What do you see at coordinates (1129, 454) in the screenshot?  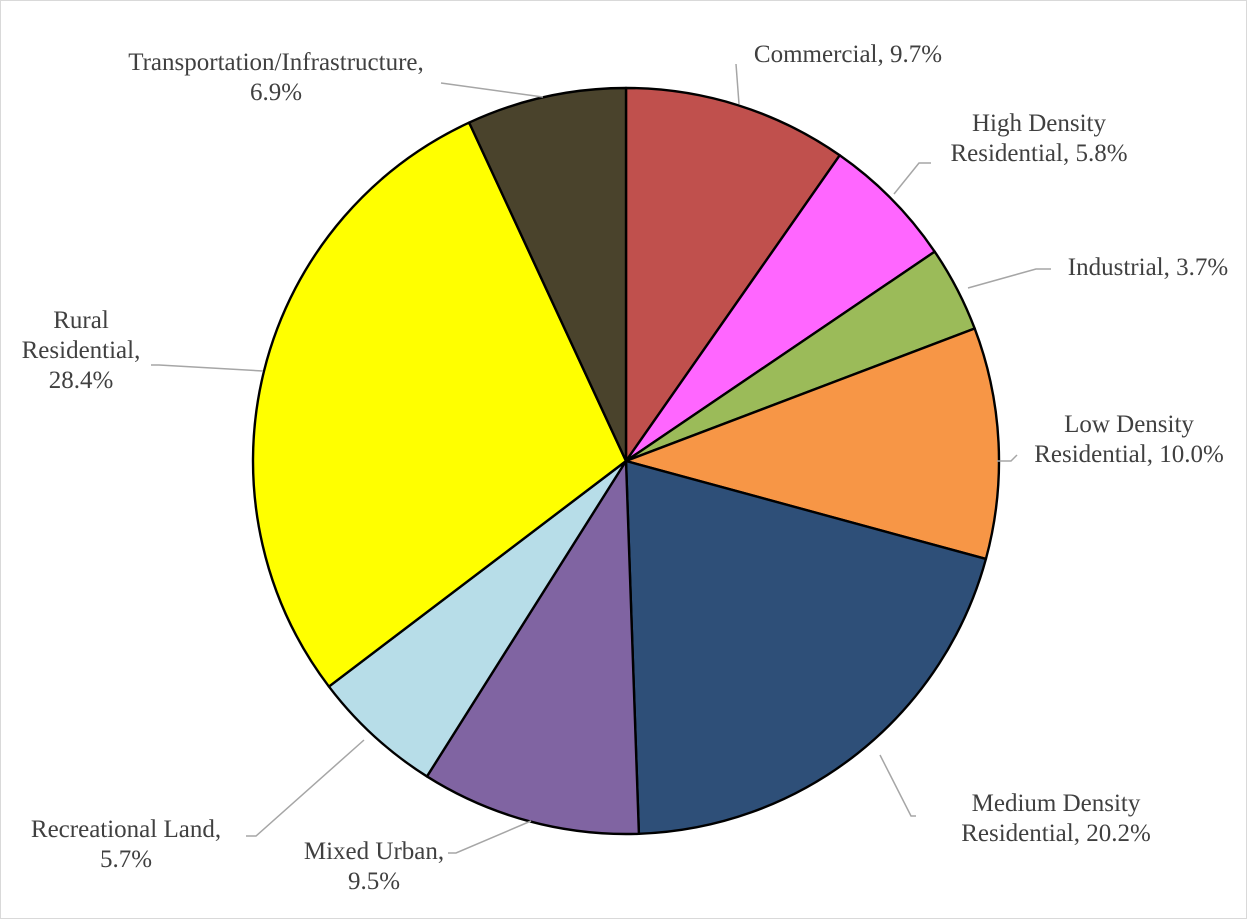 I see `data-label-line: Residential, 10.0%` at bounding box center [1129, 454].